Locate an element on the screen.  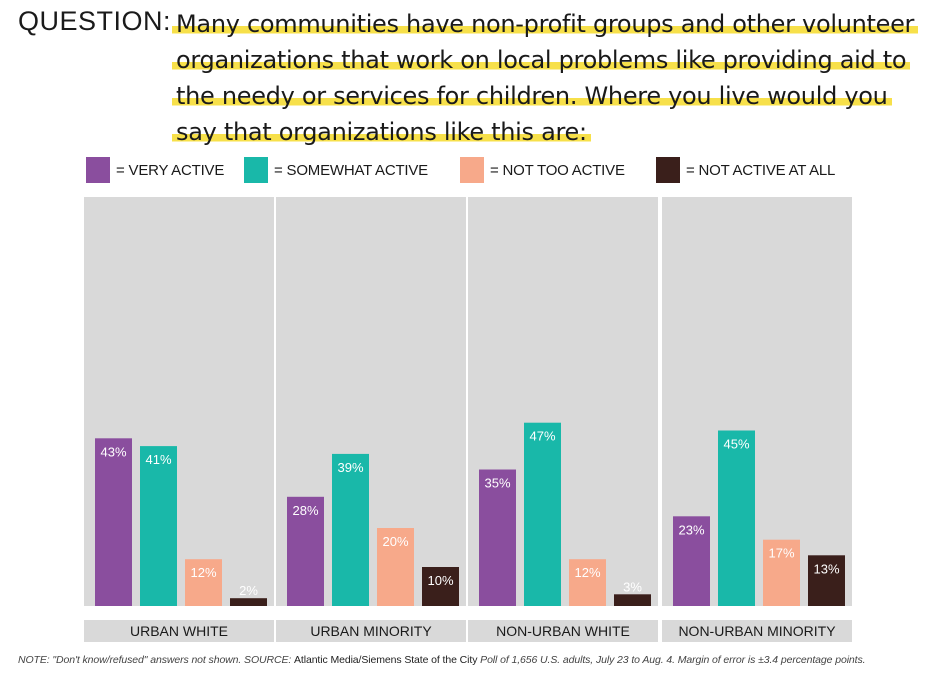
bar-value-label: 28% is located at coordinates (305, 510).